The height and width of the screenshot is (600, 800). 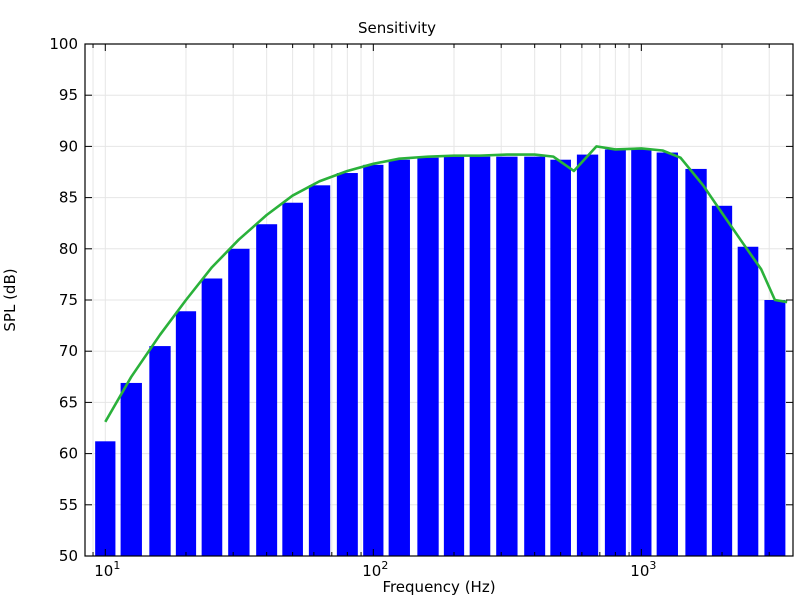 What do you see at coordinates (68, 95) in the screenshot?
I see `y-tick-label-9: 95` at bounding box center [68, 95].